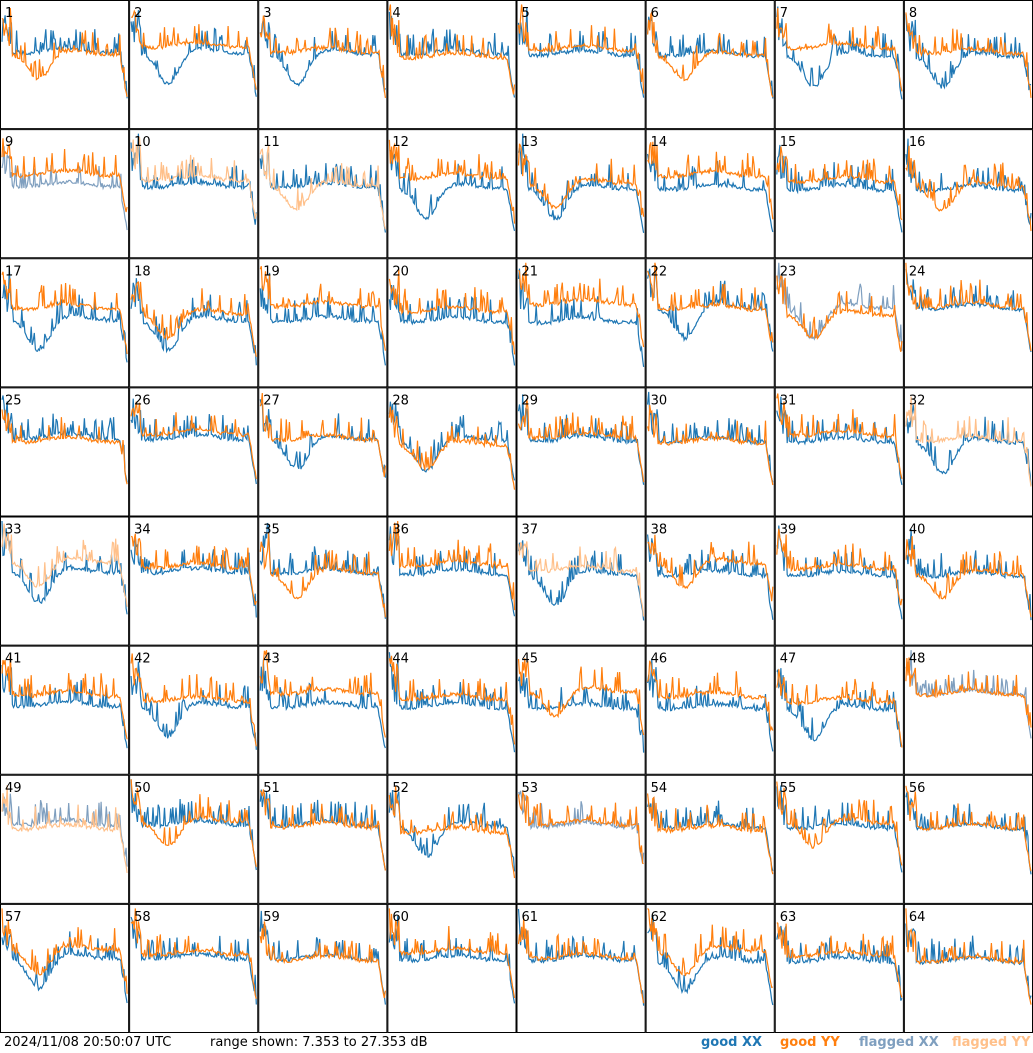  I want to click on panel-64: 64, so click(968, 968).